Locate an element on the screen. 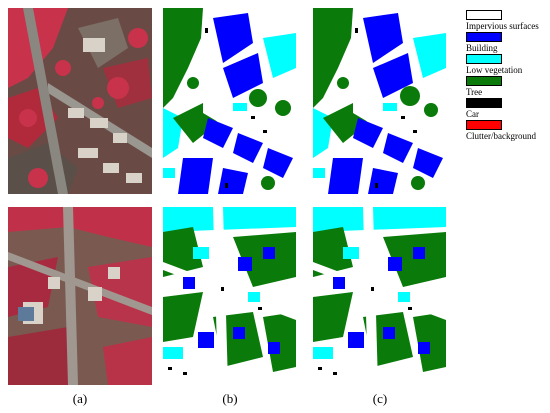 Image resolution: width=550 pixels, height=413 pixels. legend-item-low-vegetation: Low vegetation is located at coordinates (508, 65).